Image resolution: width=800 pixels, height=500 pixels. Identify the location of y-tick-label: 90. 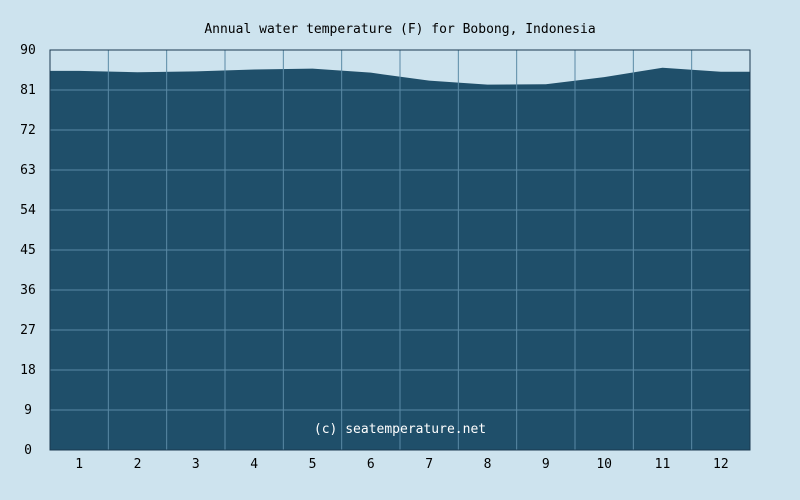
(28, 50).